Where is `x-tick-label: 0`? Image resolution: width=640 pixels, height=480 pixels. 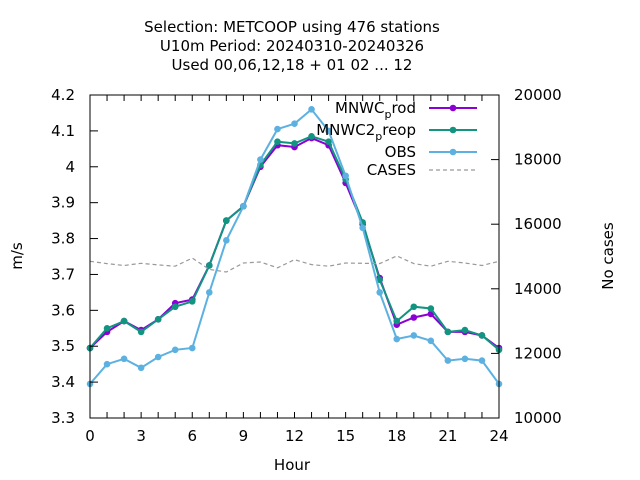
x-tick-label: 0 is located at coordinates (90, 436).